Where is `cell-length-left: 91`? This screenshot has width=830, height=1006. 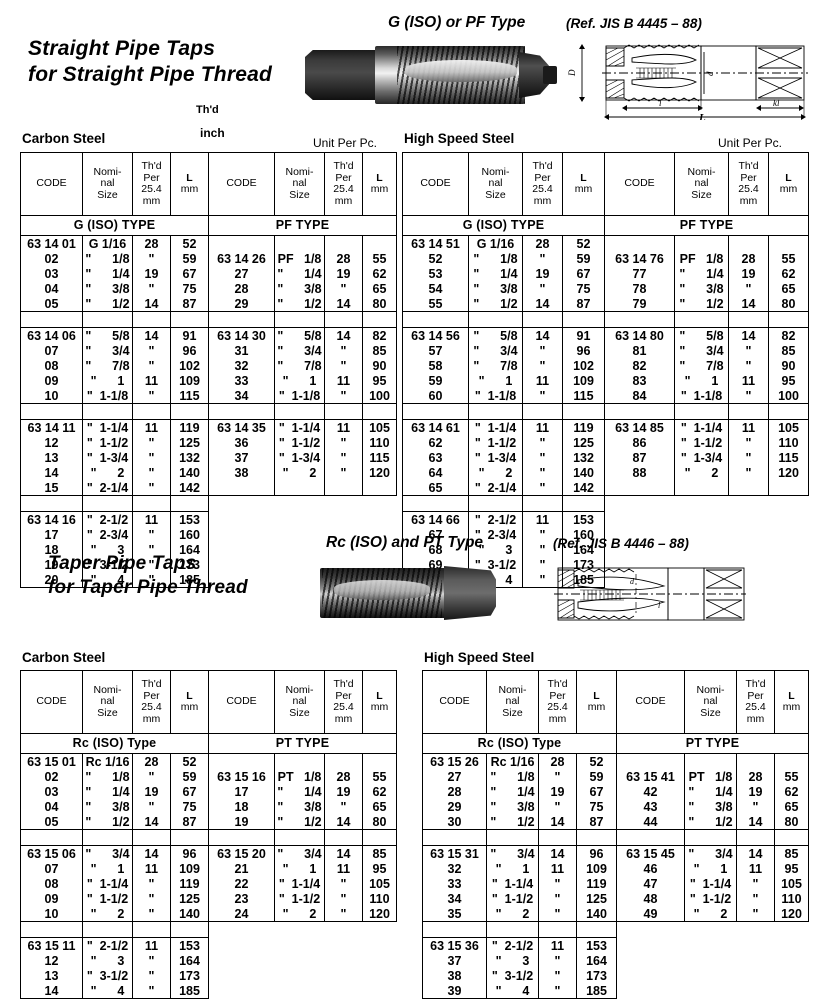
cell-length-left: 91 is located at coordinates (189, 335).